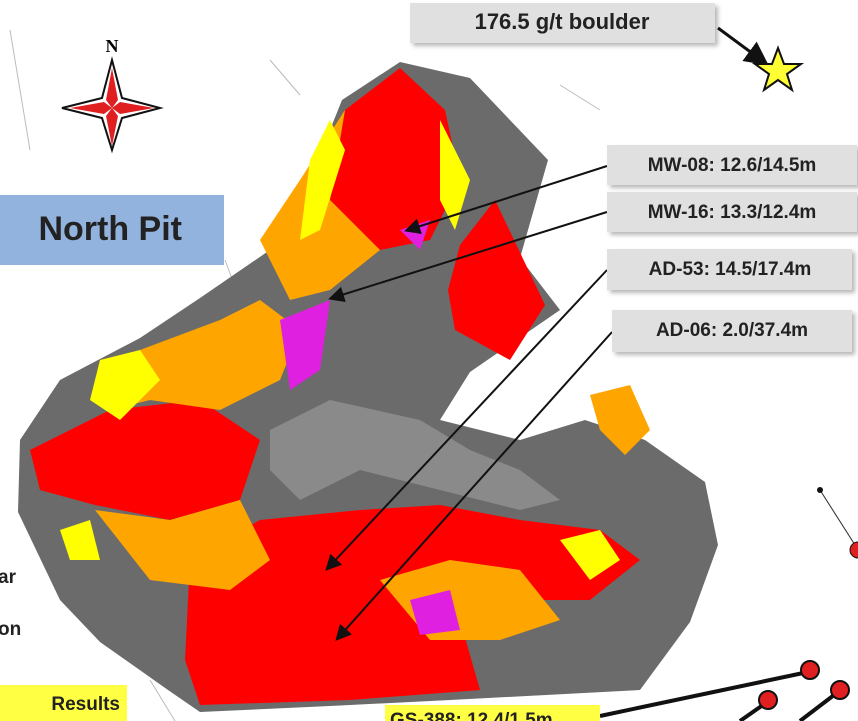 Image resolution: width=858 pixels, height=721 pixels. I want to click on results-label: Results, so click(85, 704).